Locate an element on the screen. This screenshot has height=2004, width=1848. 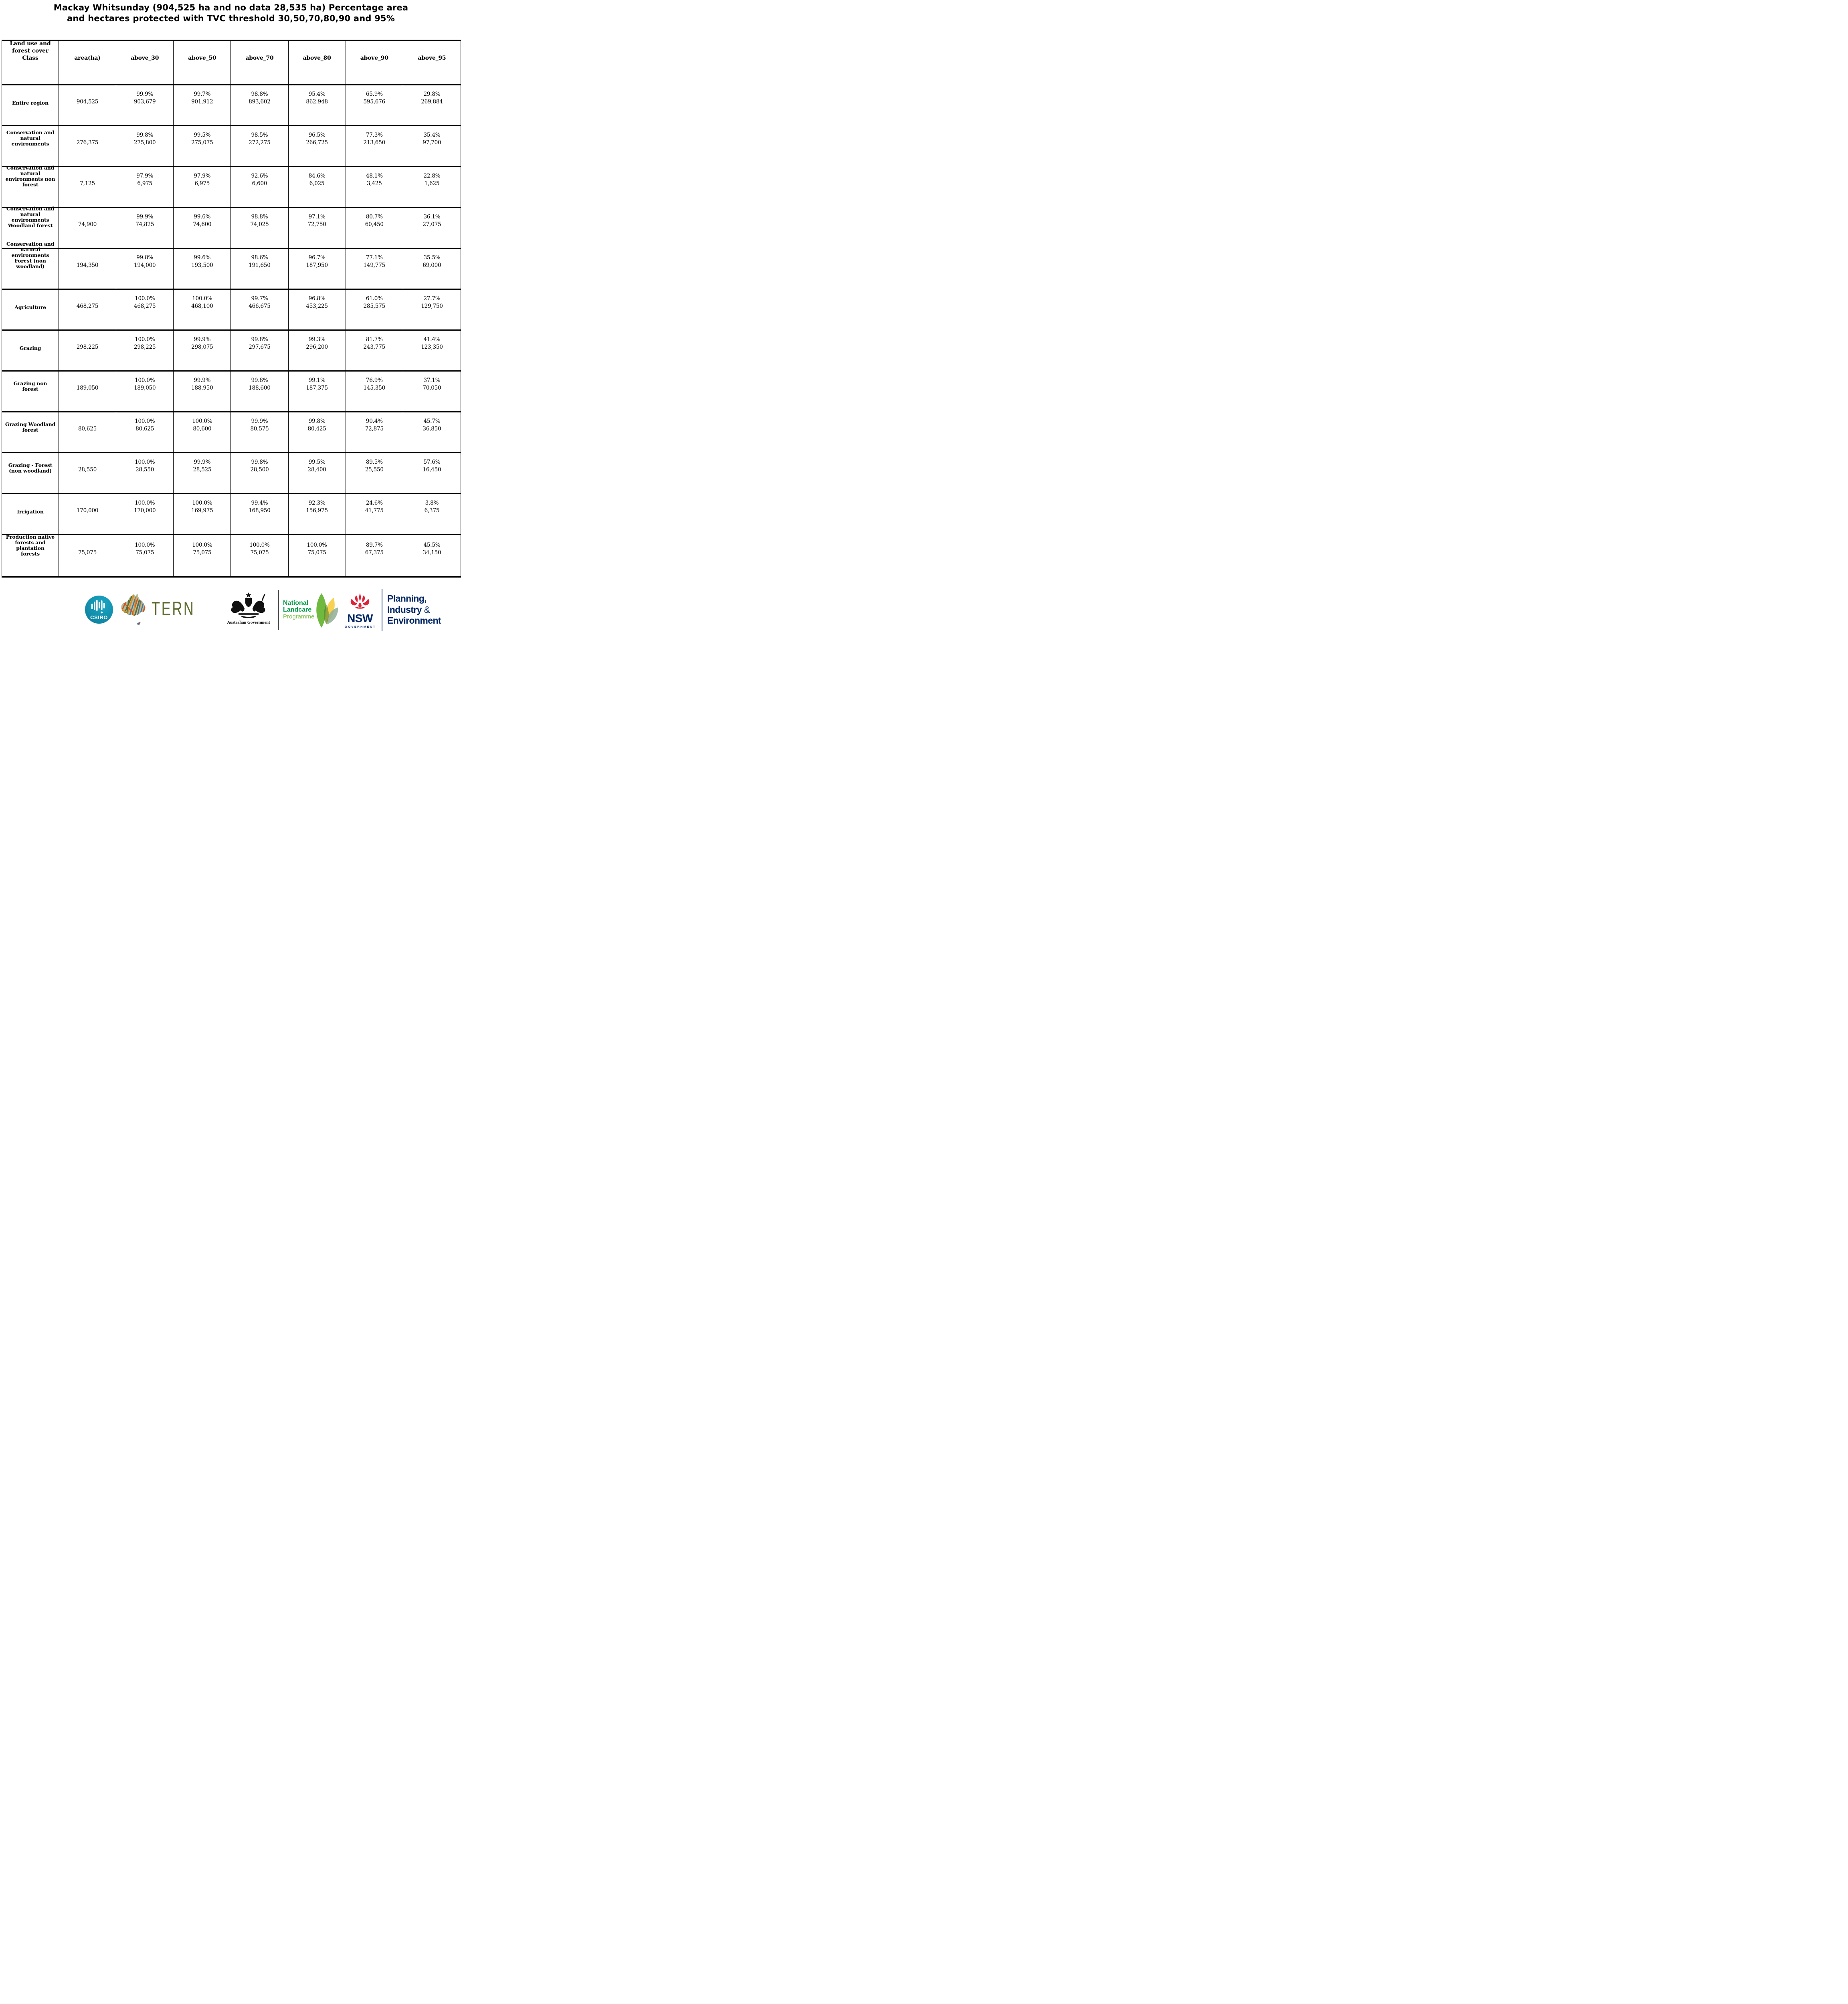
area-value: 170,000 is located at coordinates (87, 511).